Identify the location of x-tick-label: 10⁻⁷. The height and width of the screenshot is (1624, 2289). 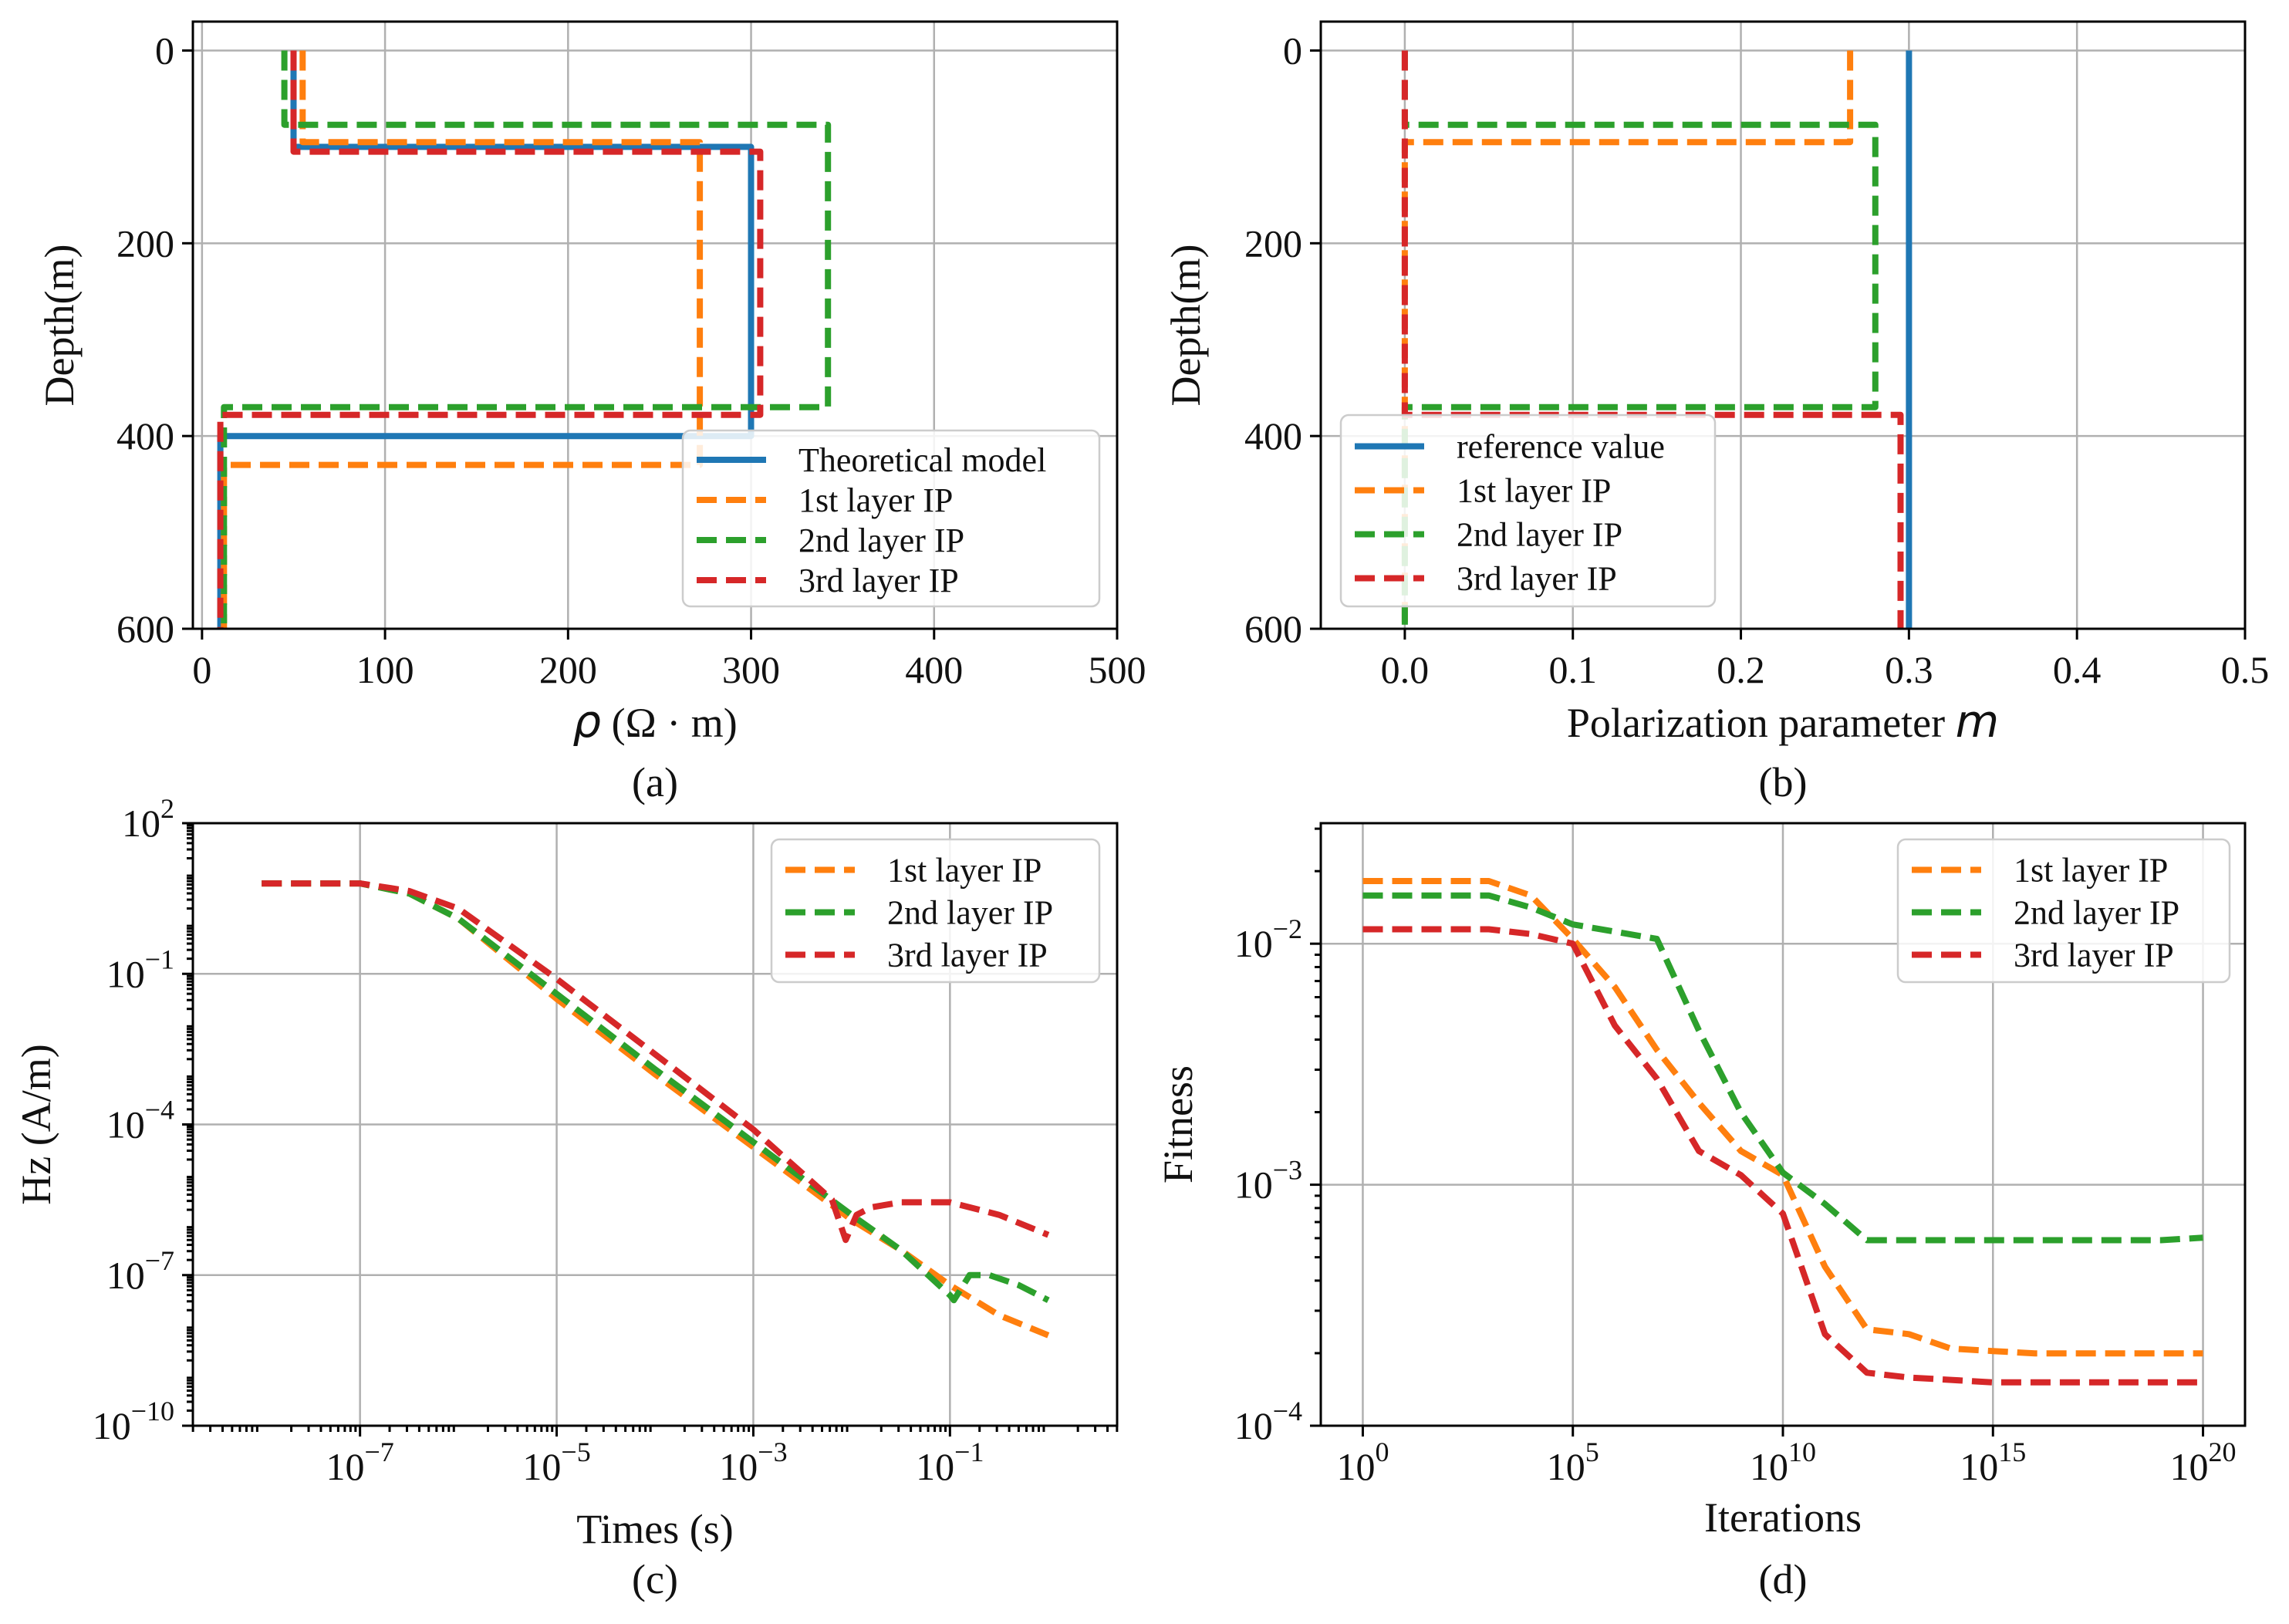
(360, 1462).